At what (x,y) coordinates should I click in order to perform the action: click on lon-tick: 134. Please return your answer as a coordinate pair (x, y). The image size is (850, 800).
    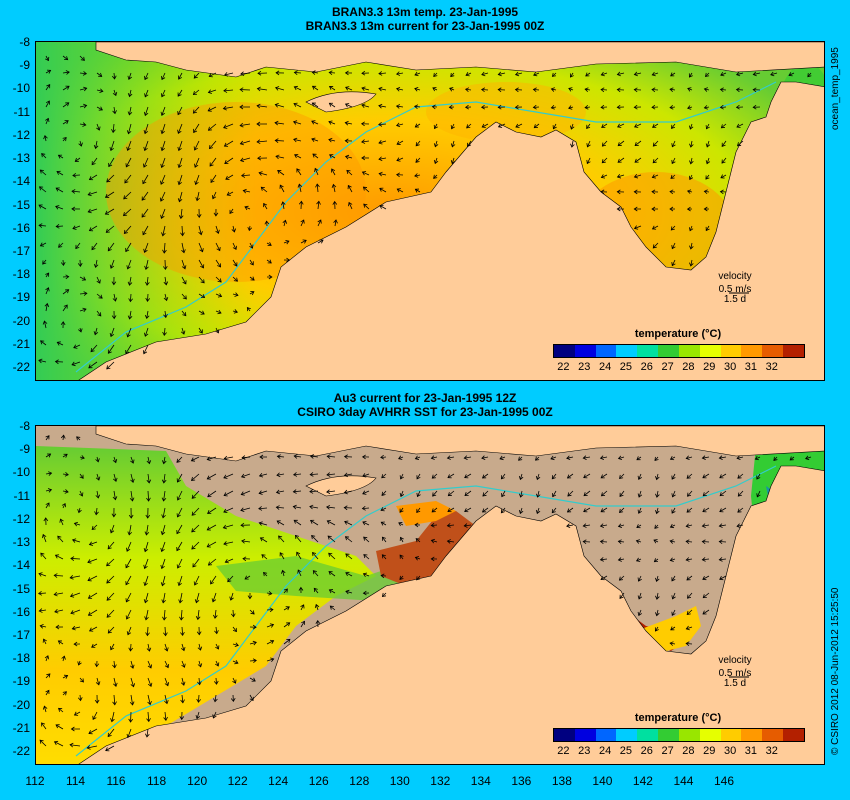
    Looking at the image, I should click on (480, 781).